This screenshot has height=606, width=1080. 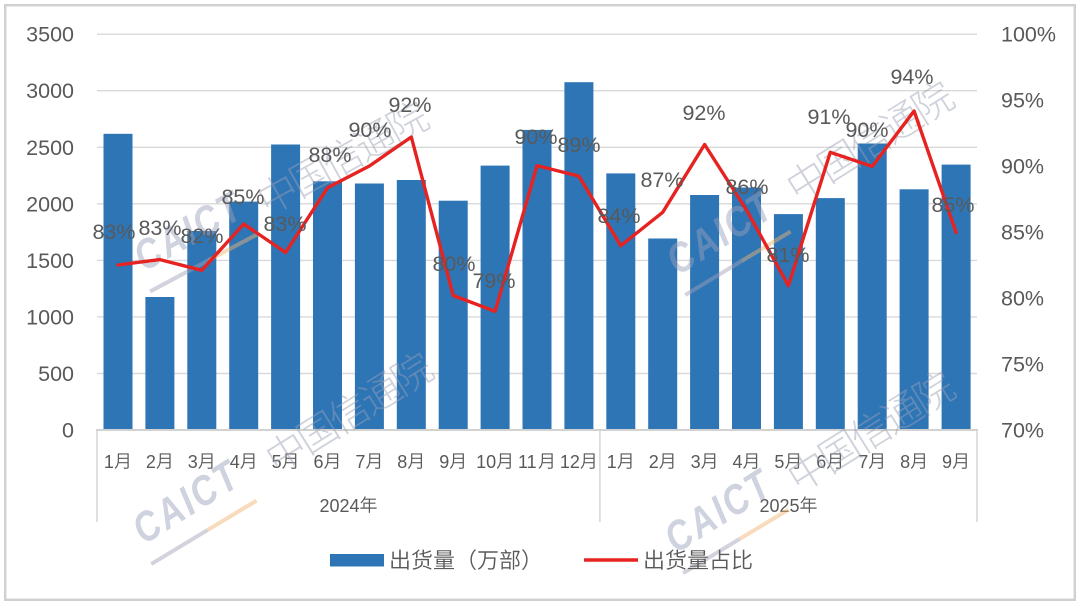 I want to click on svg-text: 100%, so click(x=1028, y=35).